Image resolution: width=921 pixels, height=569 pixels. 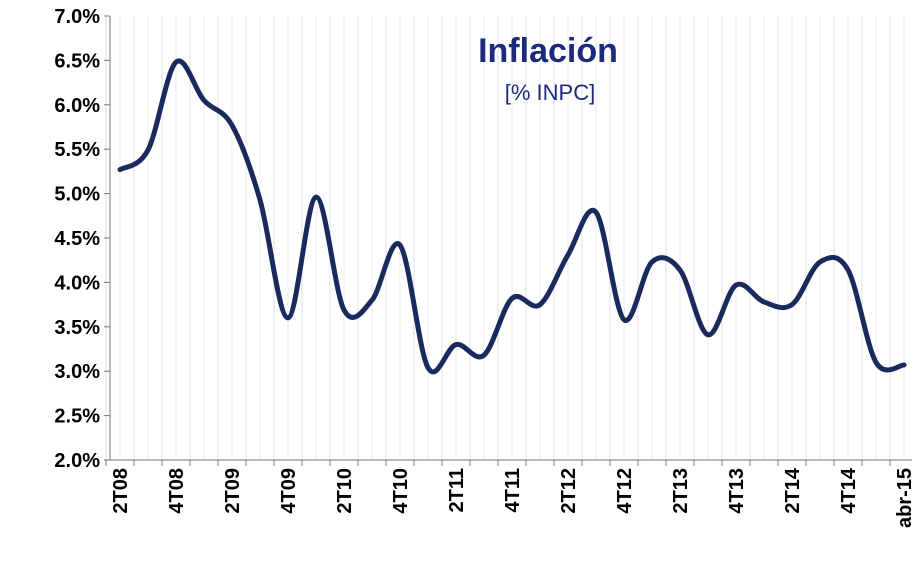 What do you see at coordinates (77, 195) in the screenshot?
I see `y-tick-label: 5.0%` at bounding box center [77, 195].